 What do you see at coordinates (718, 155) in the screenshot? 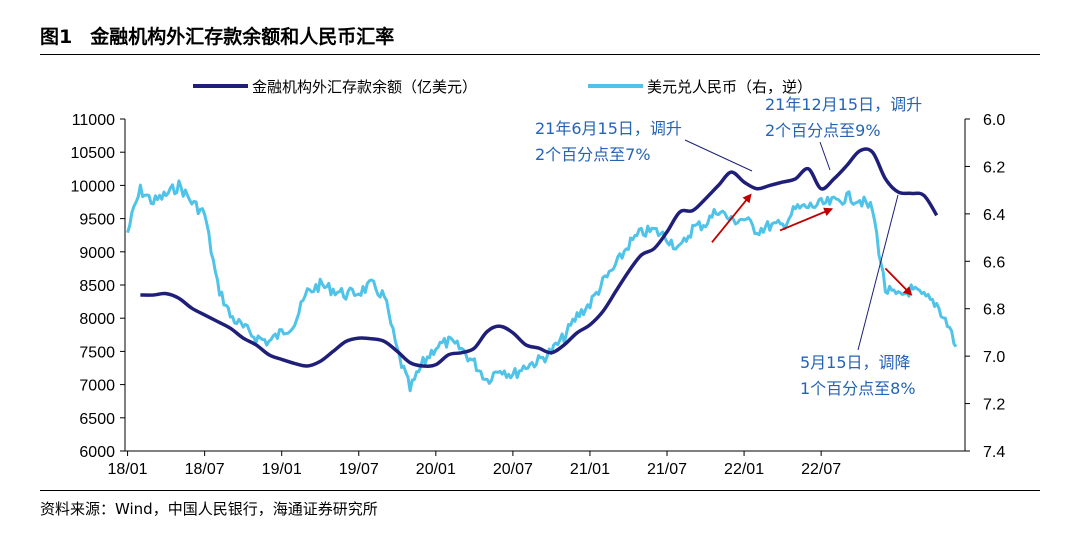
I see `annotation-2021-06-leader` at bounding box center [718, 155].